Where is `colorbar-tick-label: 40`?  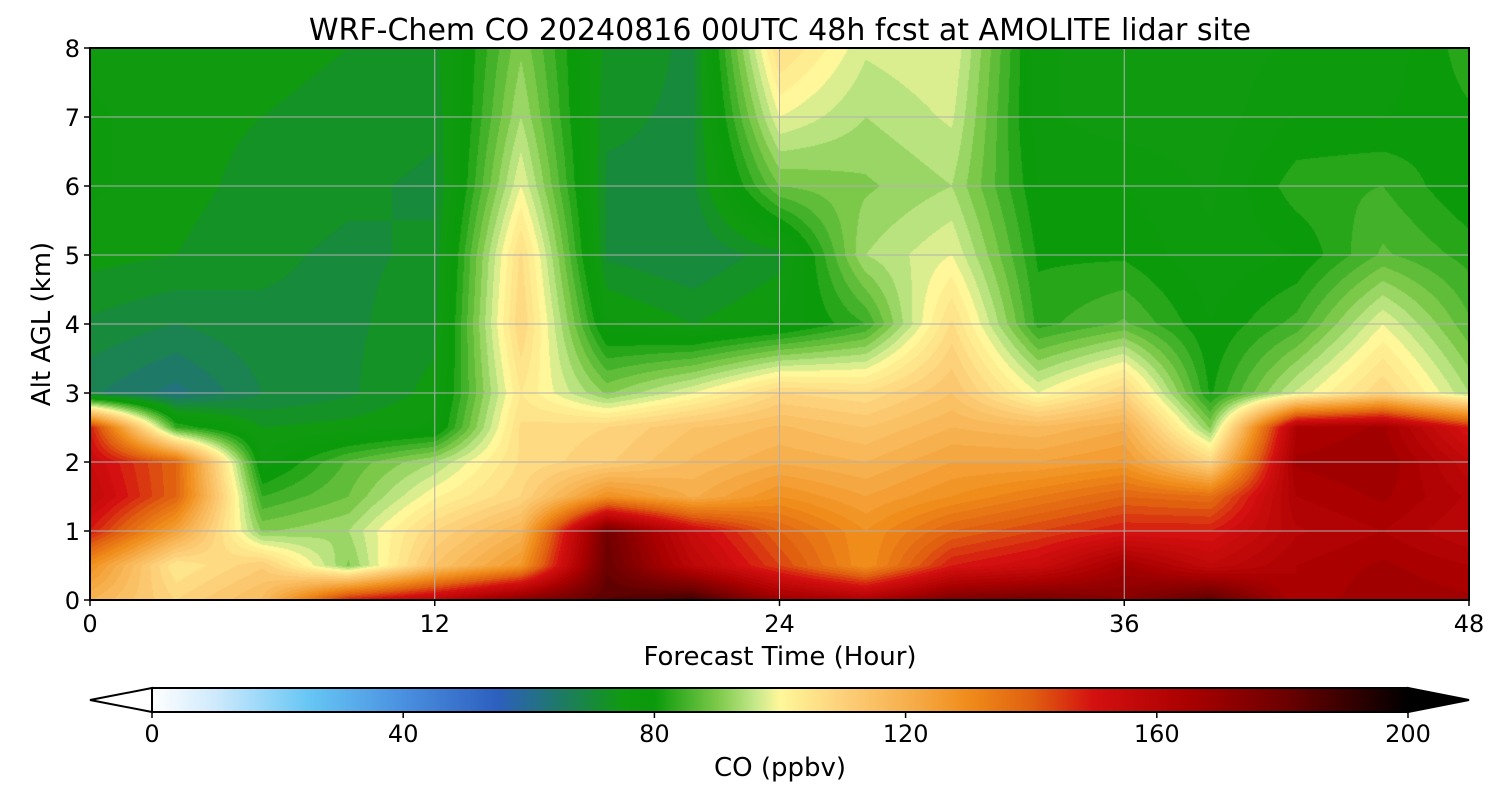 colorbar-tick-label: 40 is located at coordinates (403, 734).